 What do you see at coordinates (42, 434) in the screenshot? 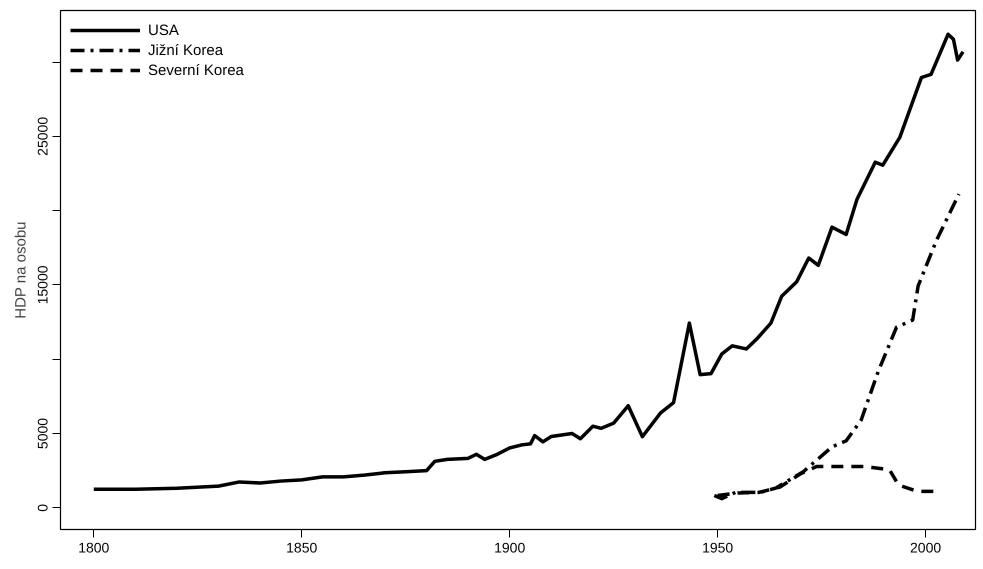
I see `y-tick-label: 5000` at bounding box center [42, 434].